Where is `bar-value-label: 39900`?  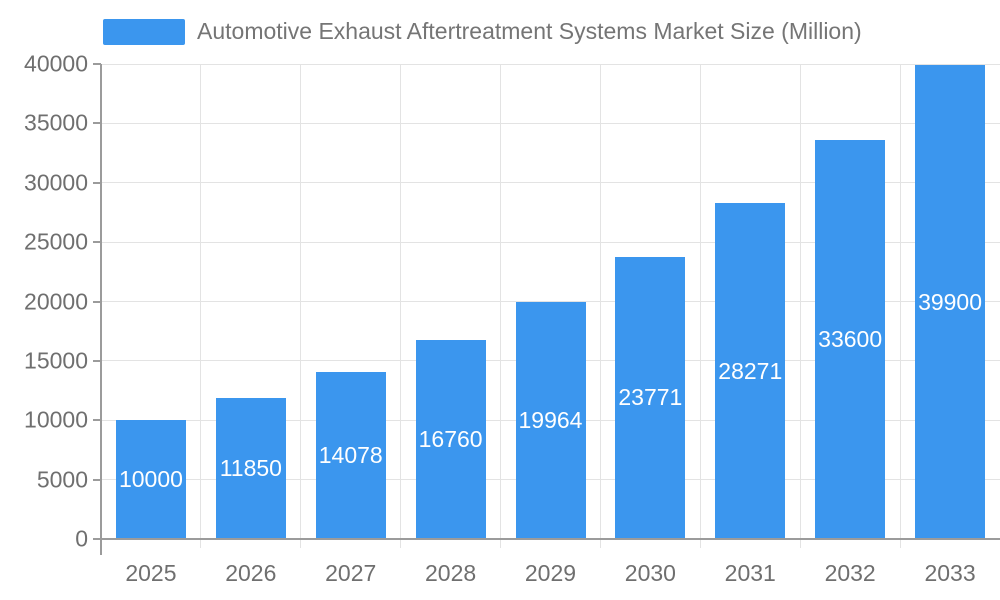
bar-value-label: 39900 is located at coordinates (950, 301).